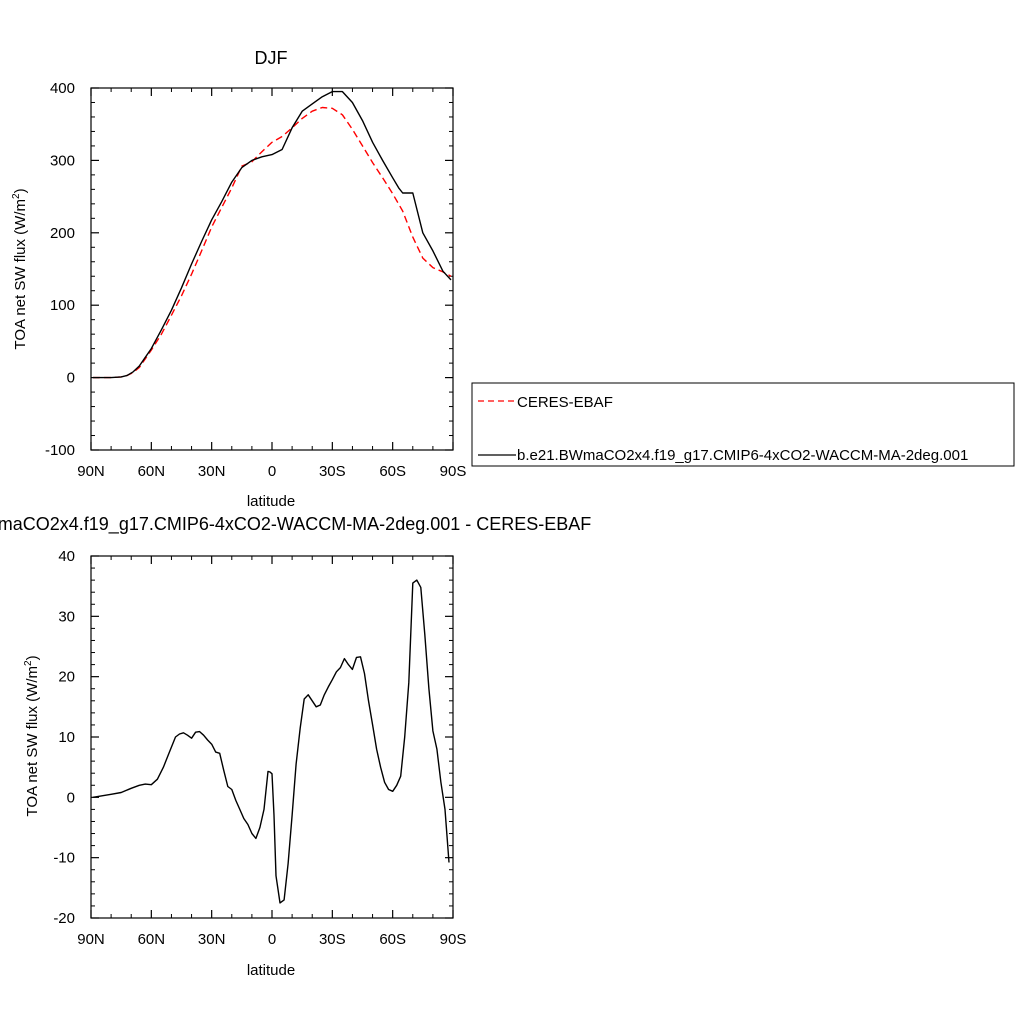  What do you see at coordinates (71, 378) in the screenshot?
I see `top-chart-ytick-label: 0` at bounding box center [71, 378].